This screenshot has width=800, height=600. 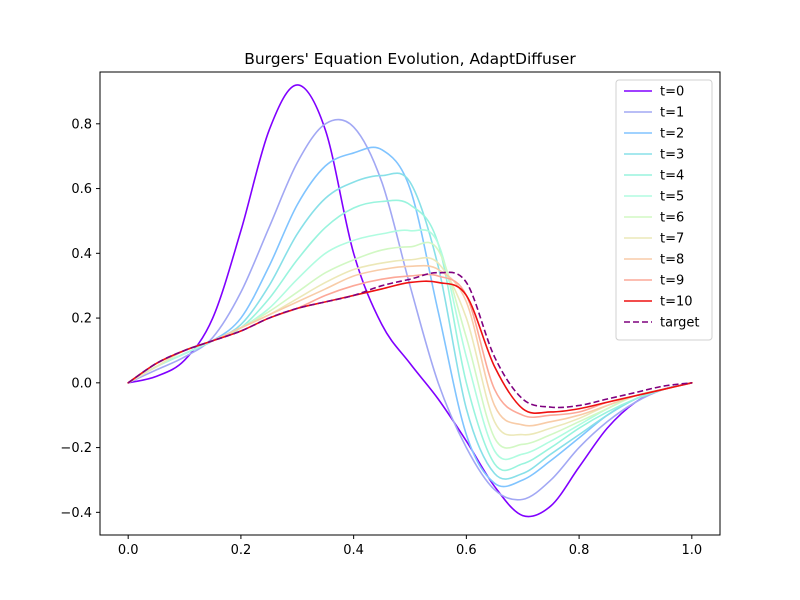 What do you see at coordinates (353, 550) in the screenshot?
I see `x-tick-label: 0.4` at bounding box center [353, 550].